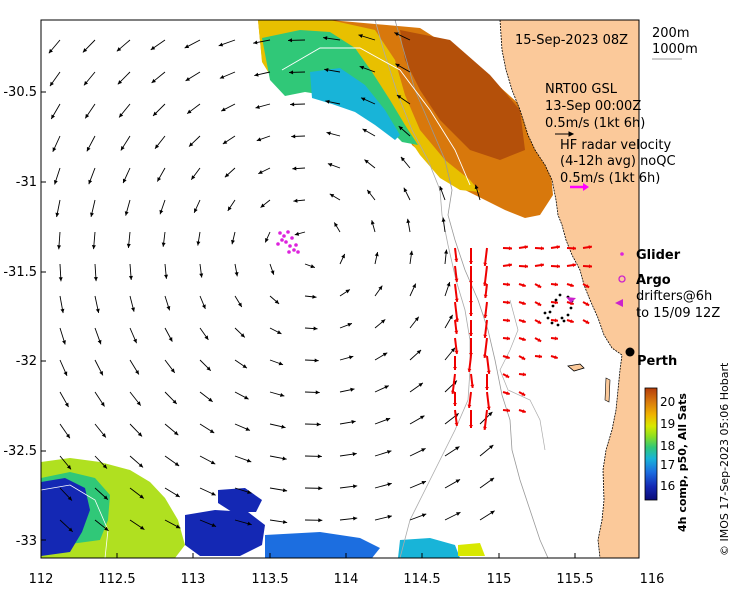 This screenshot has width=740, height=592. I want to click on sst-sw-blue, so click(65, 517).